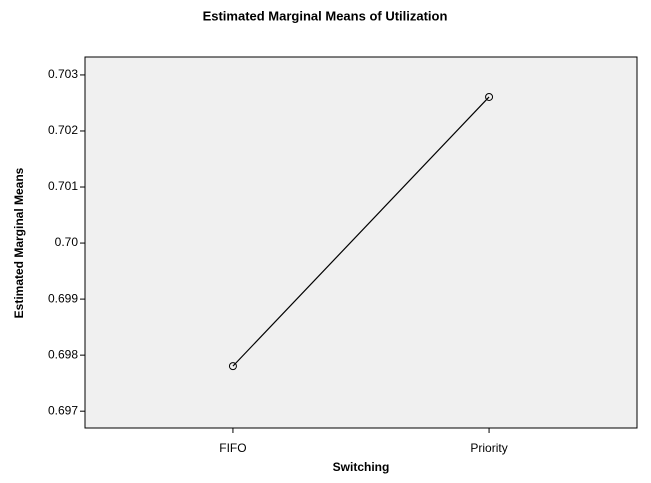 The image size is (651, 483). What do you see at coordinates (63, 354) in the screenshot?
I see `y-tick-label: 0.698` at bounding box center [63, 354].